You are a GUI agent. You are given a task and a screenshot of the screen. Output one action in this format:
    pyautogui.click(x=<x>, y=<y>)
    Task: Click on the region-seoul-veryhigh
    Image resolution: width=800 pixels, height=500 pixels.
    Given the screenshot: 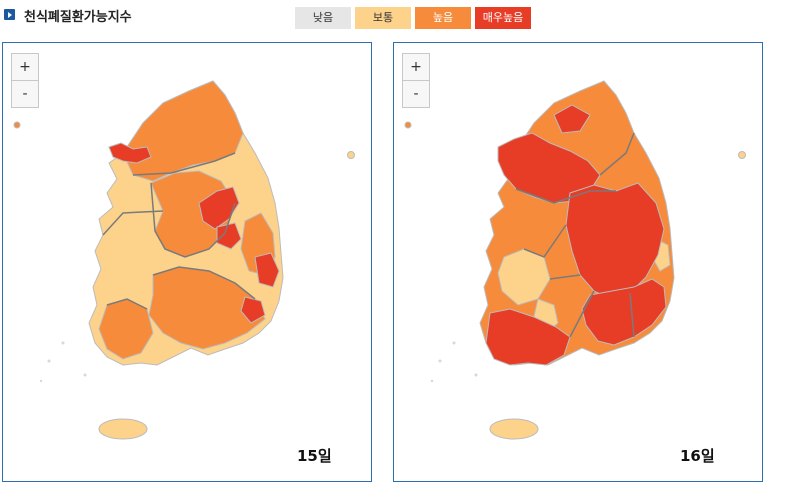 What is the action you would take?
    pyautogui.click(x=130, y=153)
    